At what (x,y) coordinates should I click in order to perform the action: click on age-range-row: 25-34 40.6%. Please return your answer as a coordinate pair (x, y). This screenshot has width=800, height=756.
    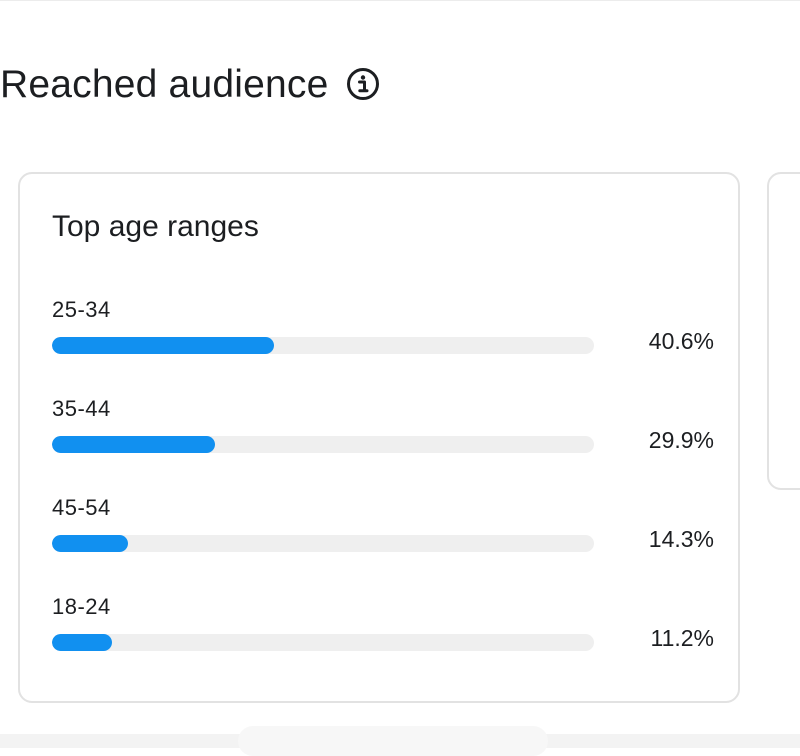
    Looking at the image, I should click on (383, 328).